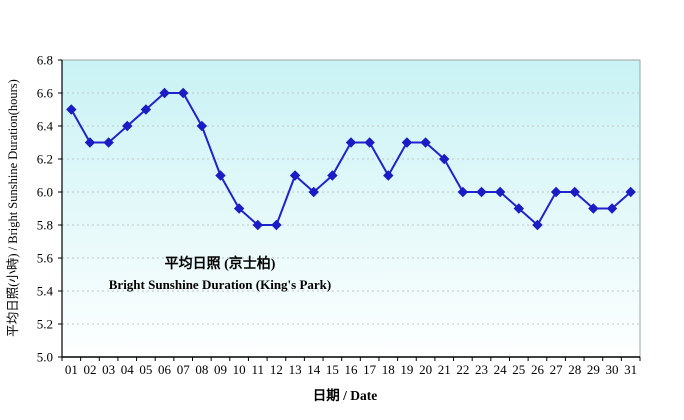  I want to click on x-tick-label: 31, so click(630, 369).